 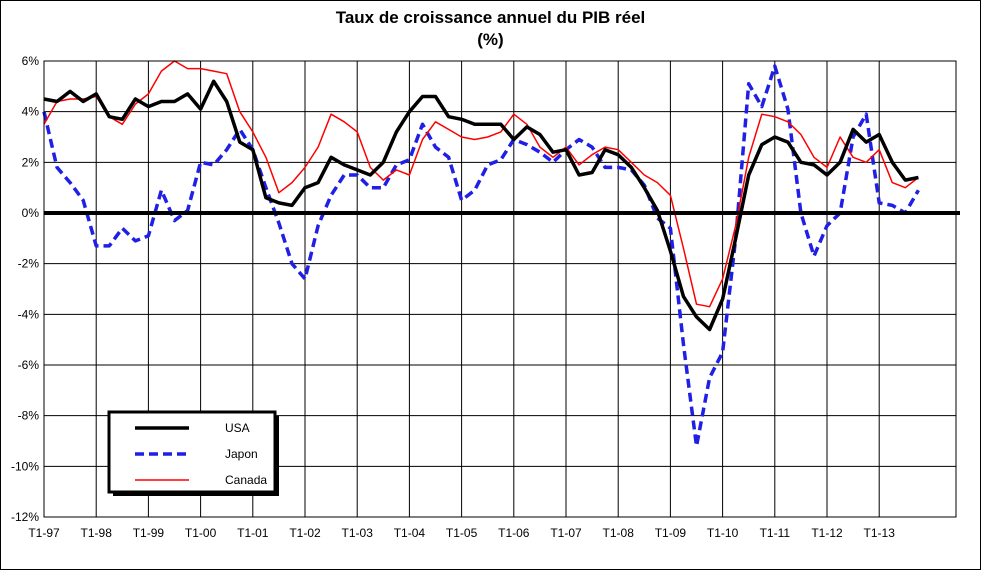 I want to click on x-tick-label: T1-97, so click(x=44, y=533).